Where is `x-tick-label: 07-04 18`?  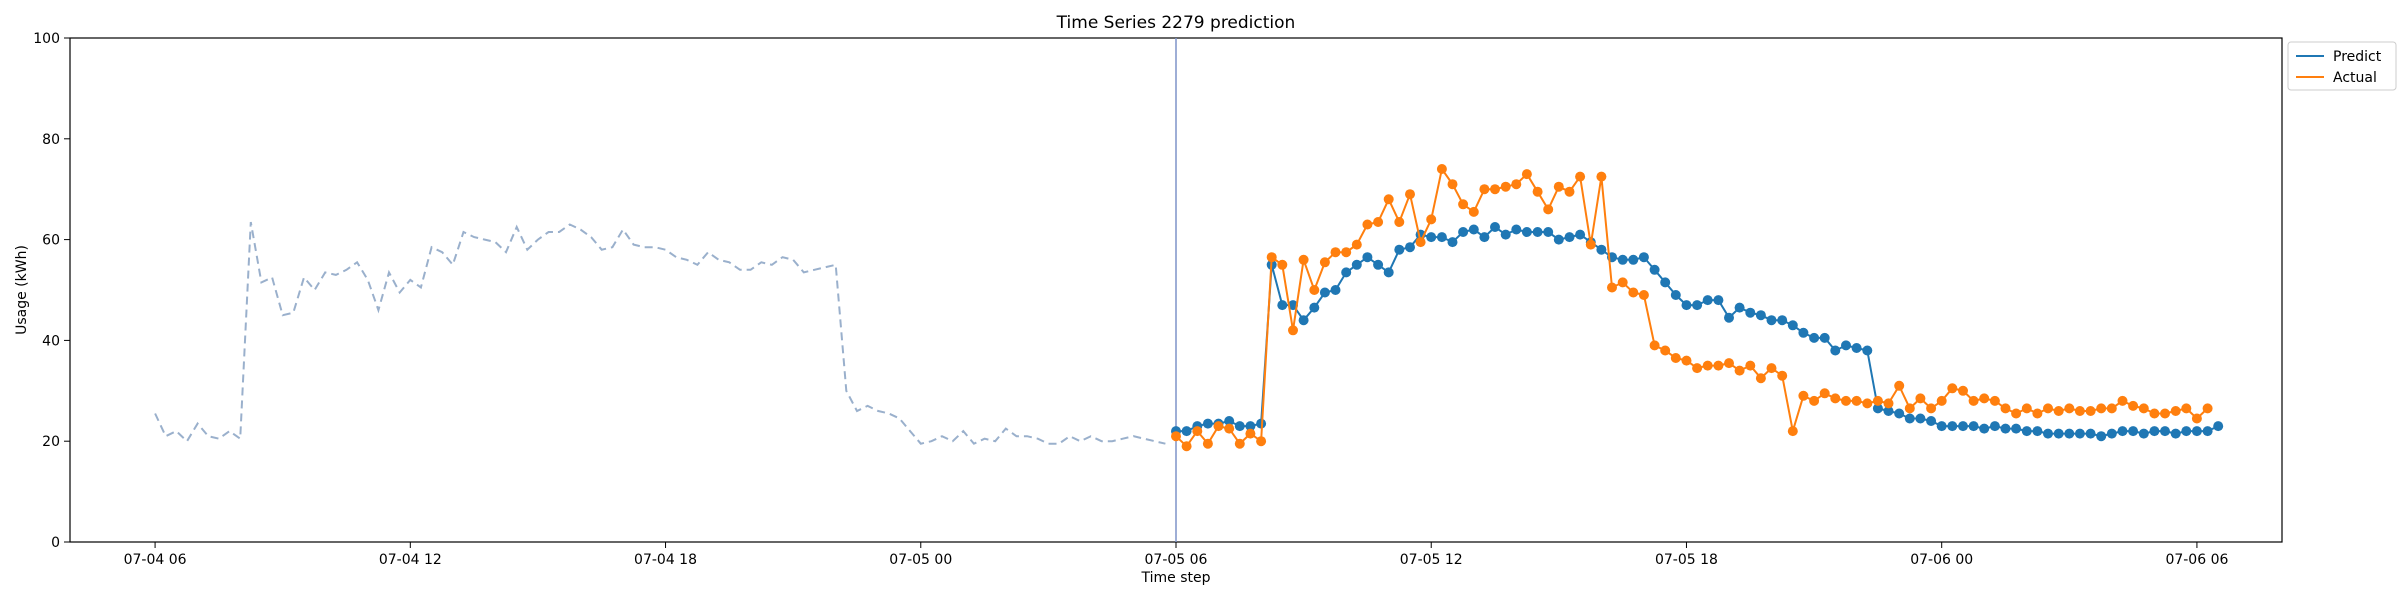 x-tick-label: 07-04 18 is located at coordinates (665, 560).